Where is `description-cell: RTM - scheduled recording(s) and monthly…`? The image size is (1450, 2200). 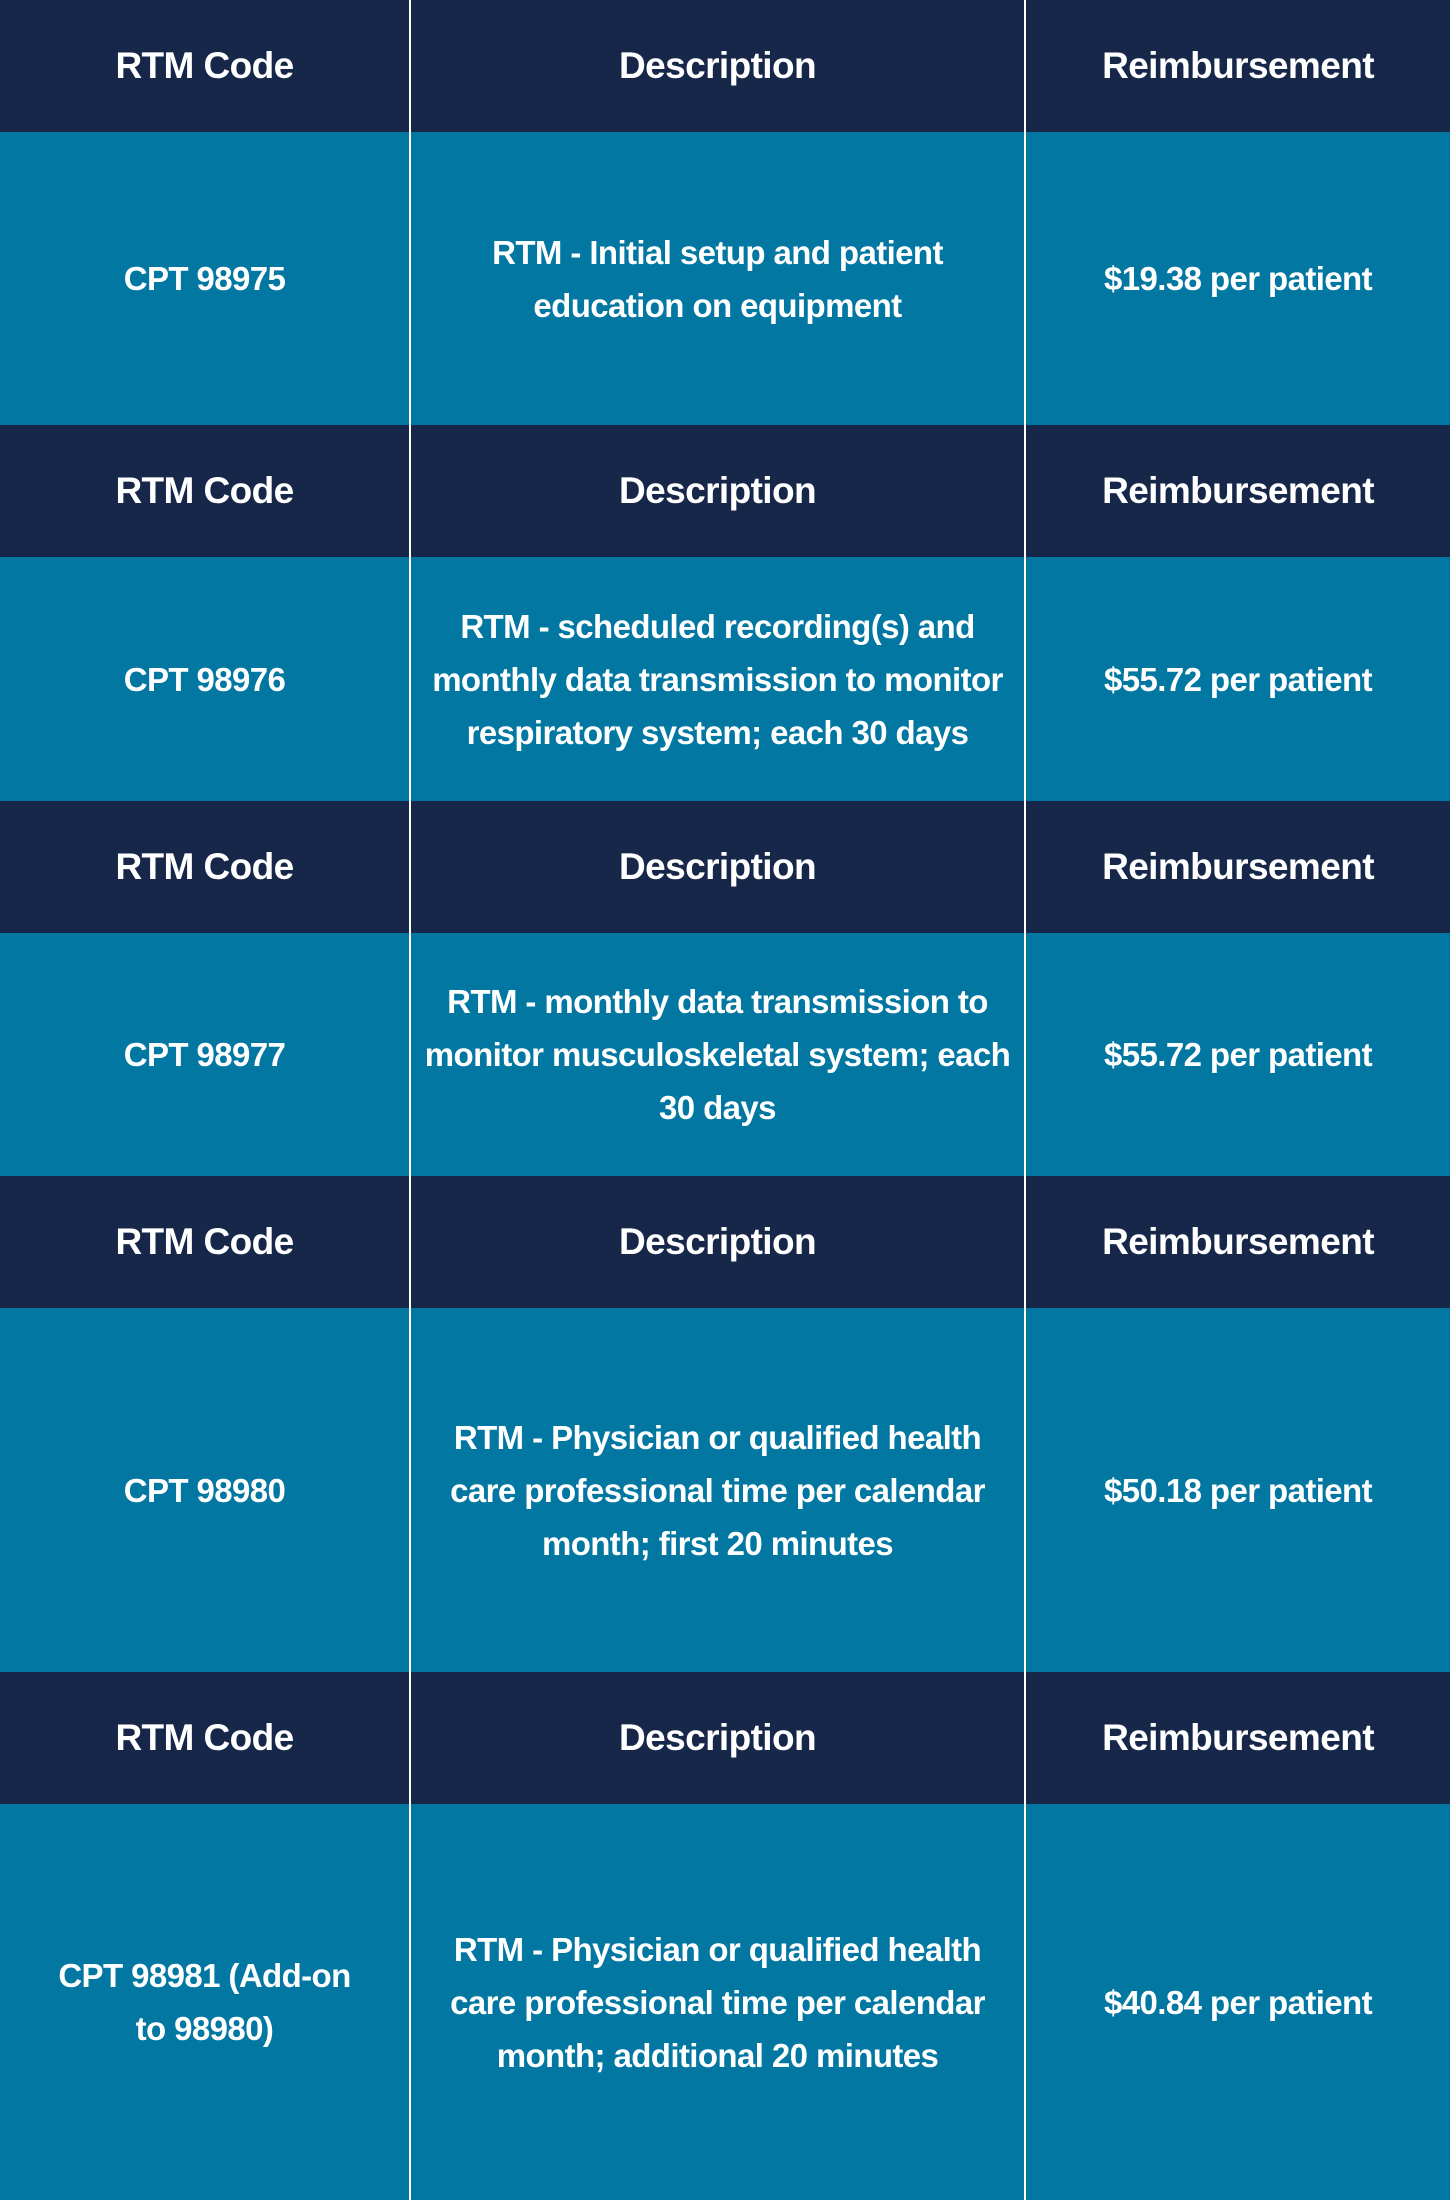 description-cell: RTM - scheduled recording(s) and monthly… is located at coordinates (717, 679).